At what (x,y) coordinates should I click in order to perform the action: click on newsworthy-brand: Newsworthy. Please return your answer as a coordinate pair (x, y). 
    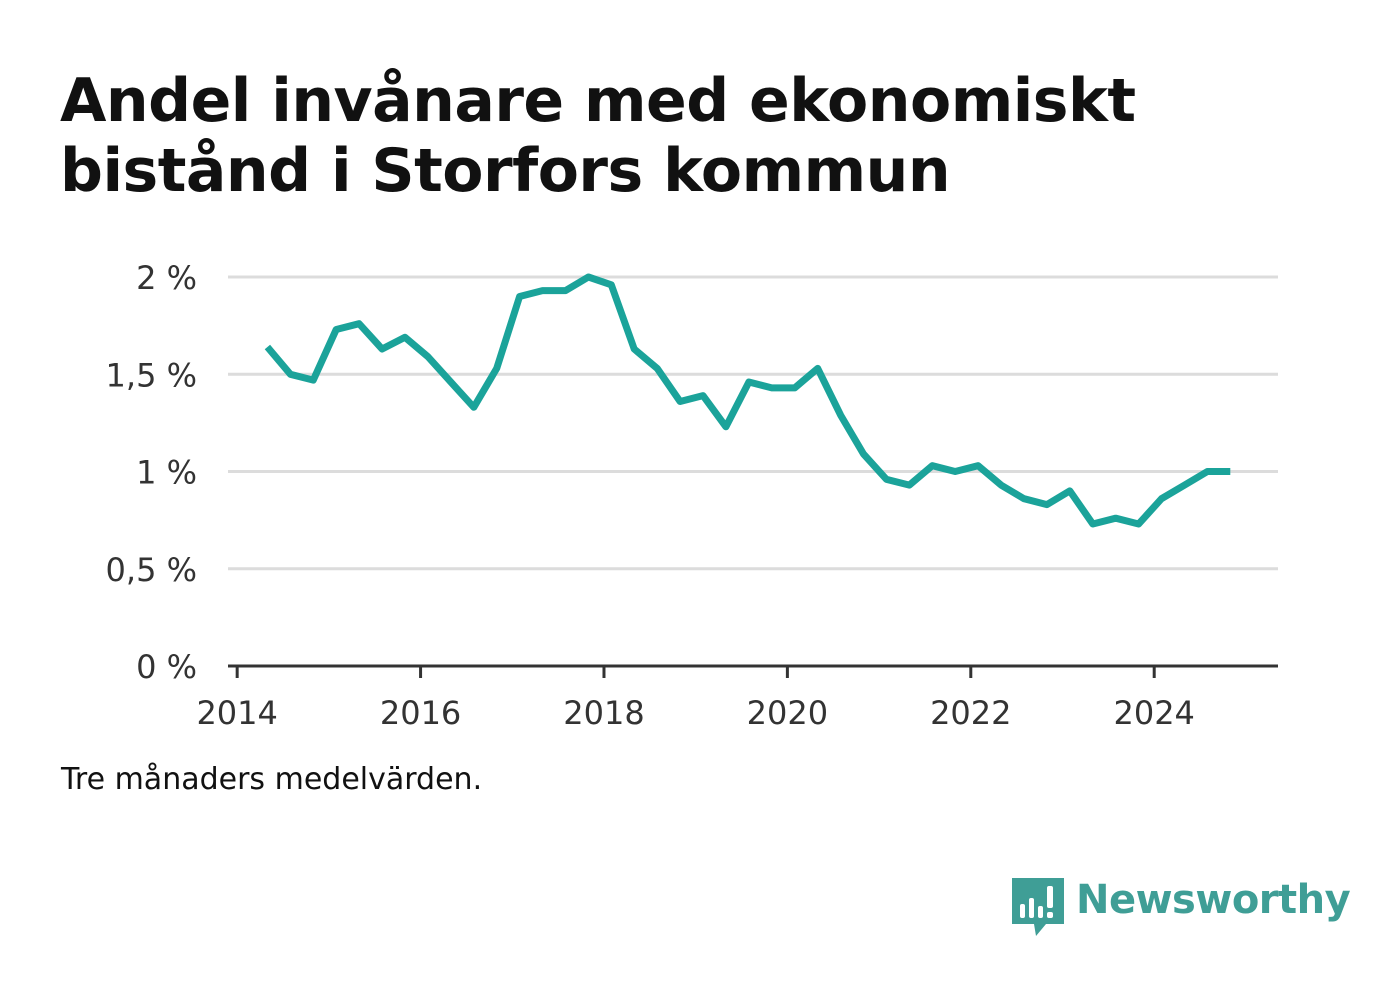
    Looking at the image, I should click on (1180, 908).